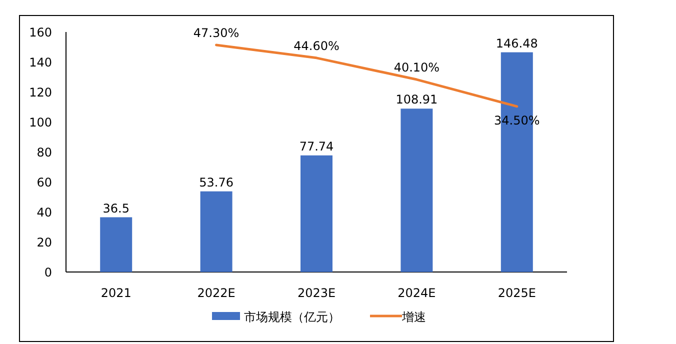 This screenshot has height=344, width=676. What do you see at coordinates (40, 63) in the screenshot?
I see `y-tick-label: 140` at bounding box center [40, 63].